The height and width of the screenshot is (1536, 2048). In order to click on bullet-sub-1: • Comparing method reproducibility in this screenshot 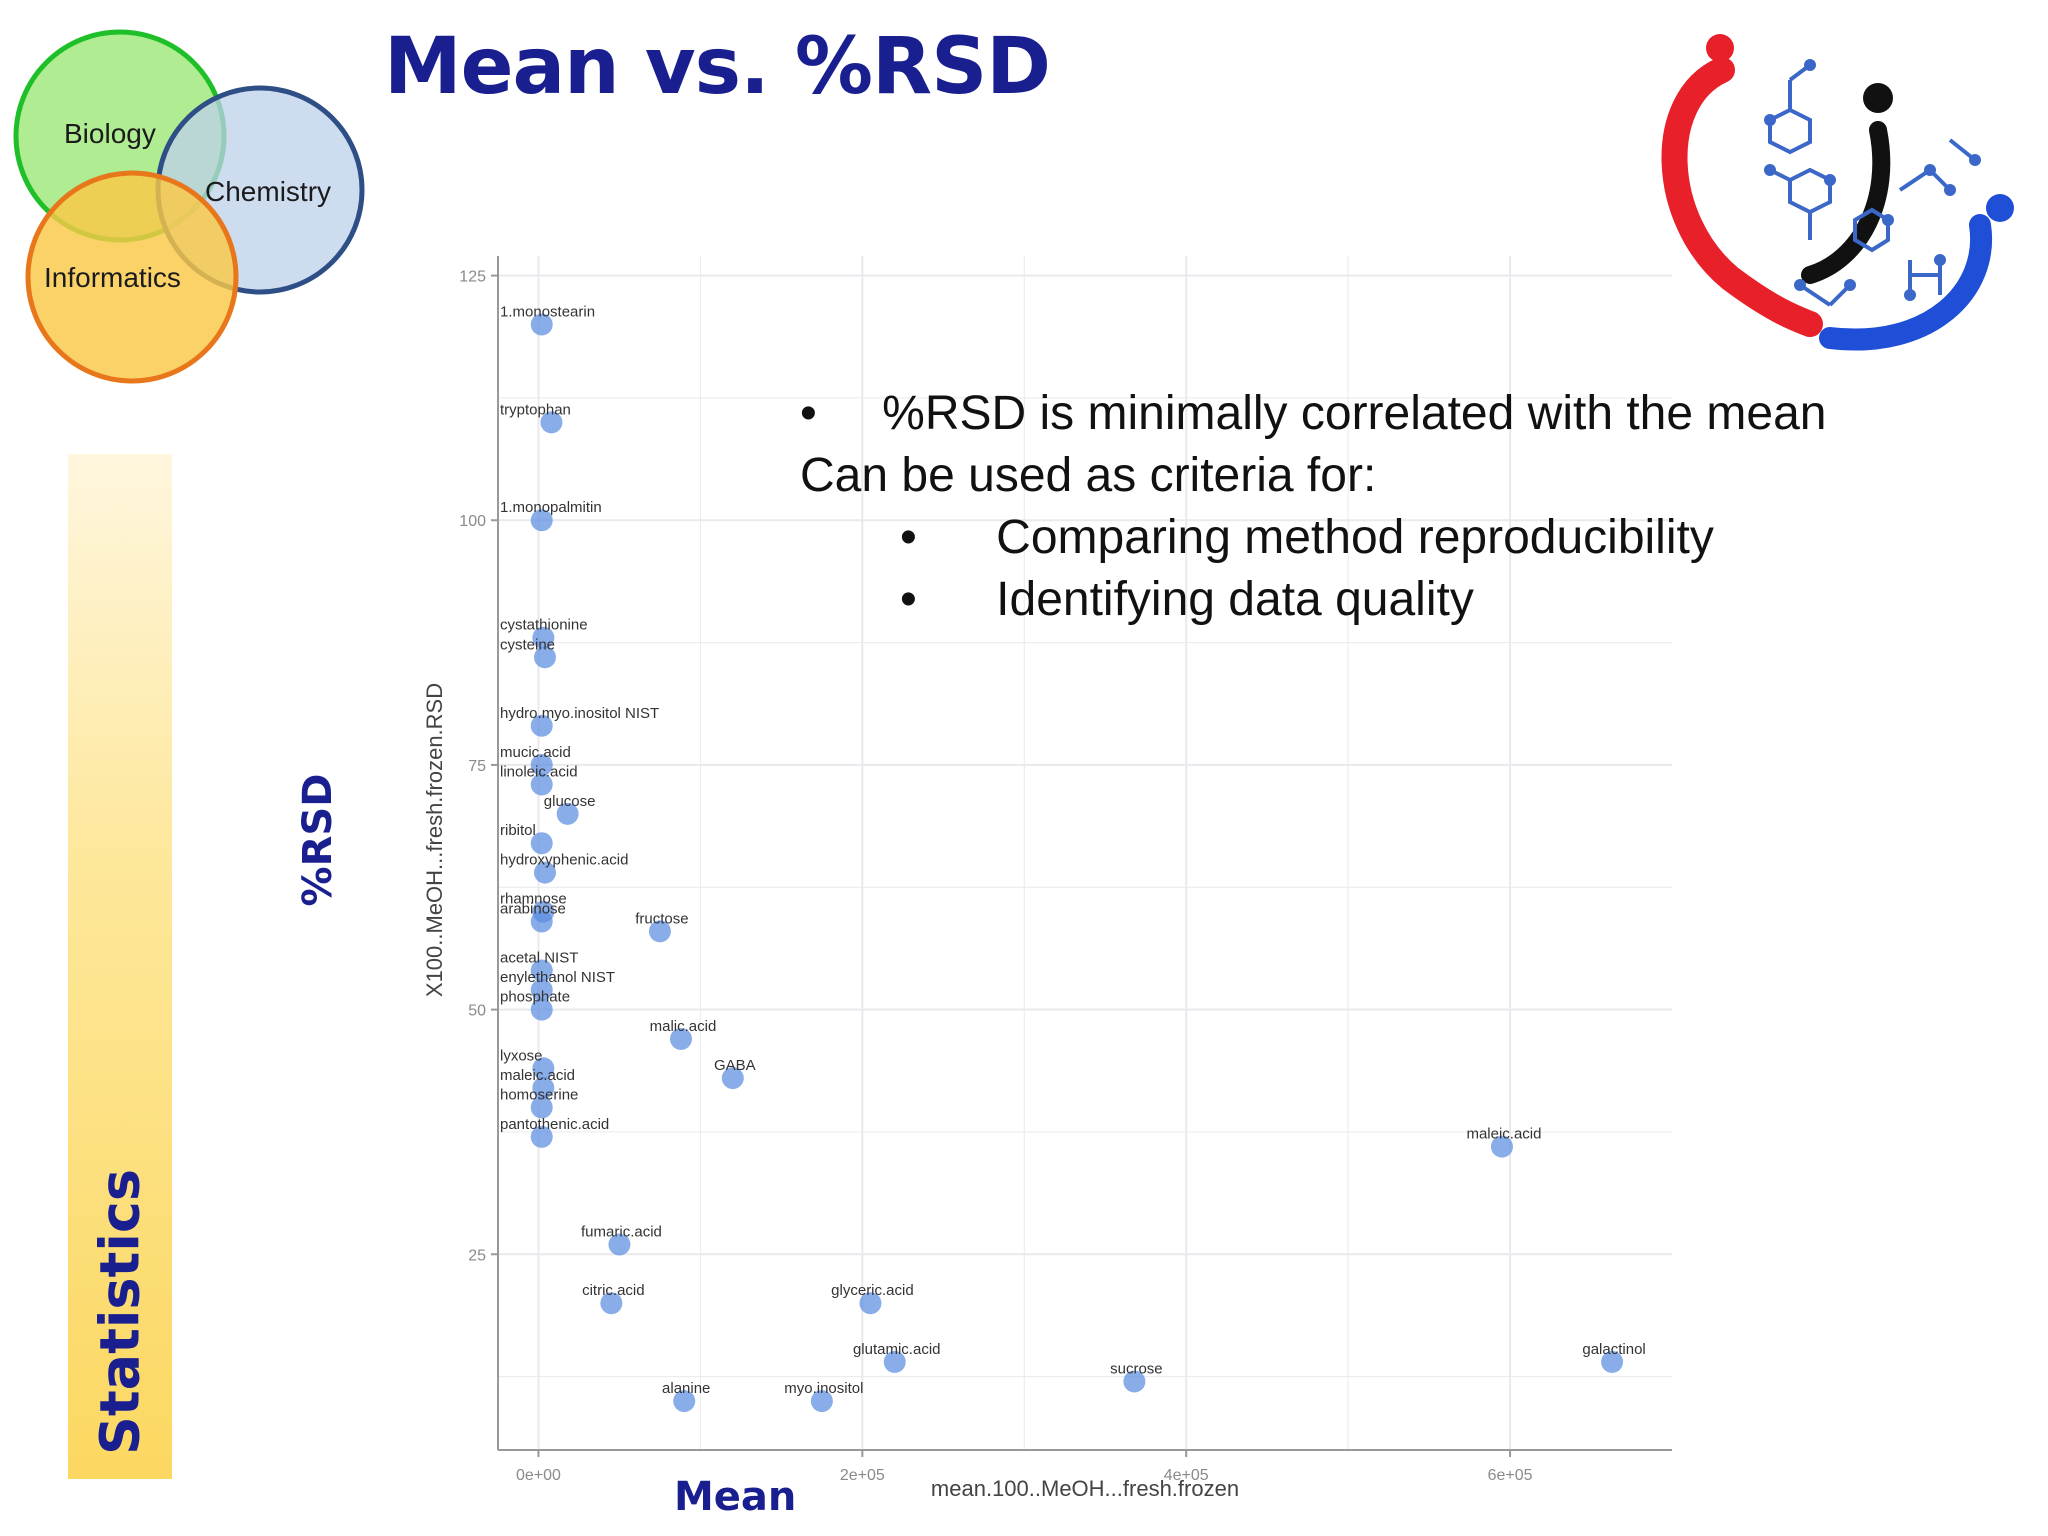, I will do `click(1307, 538)`.